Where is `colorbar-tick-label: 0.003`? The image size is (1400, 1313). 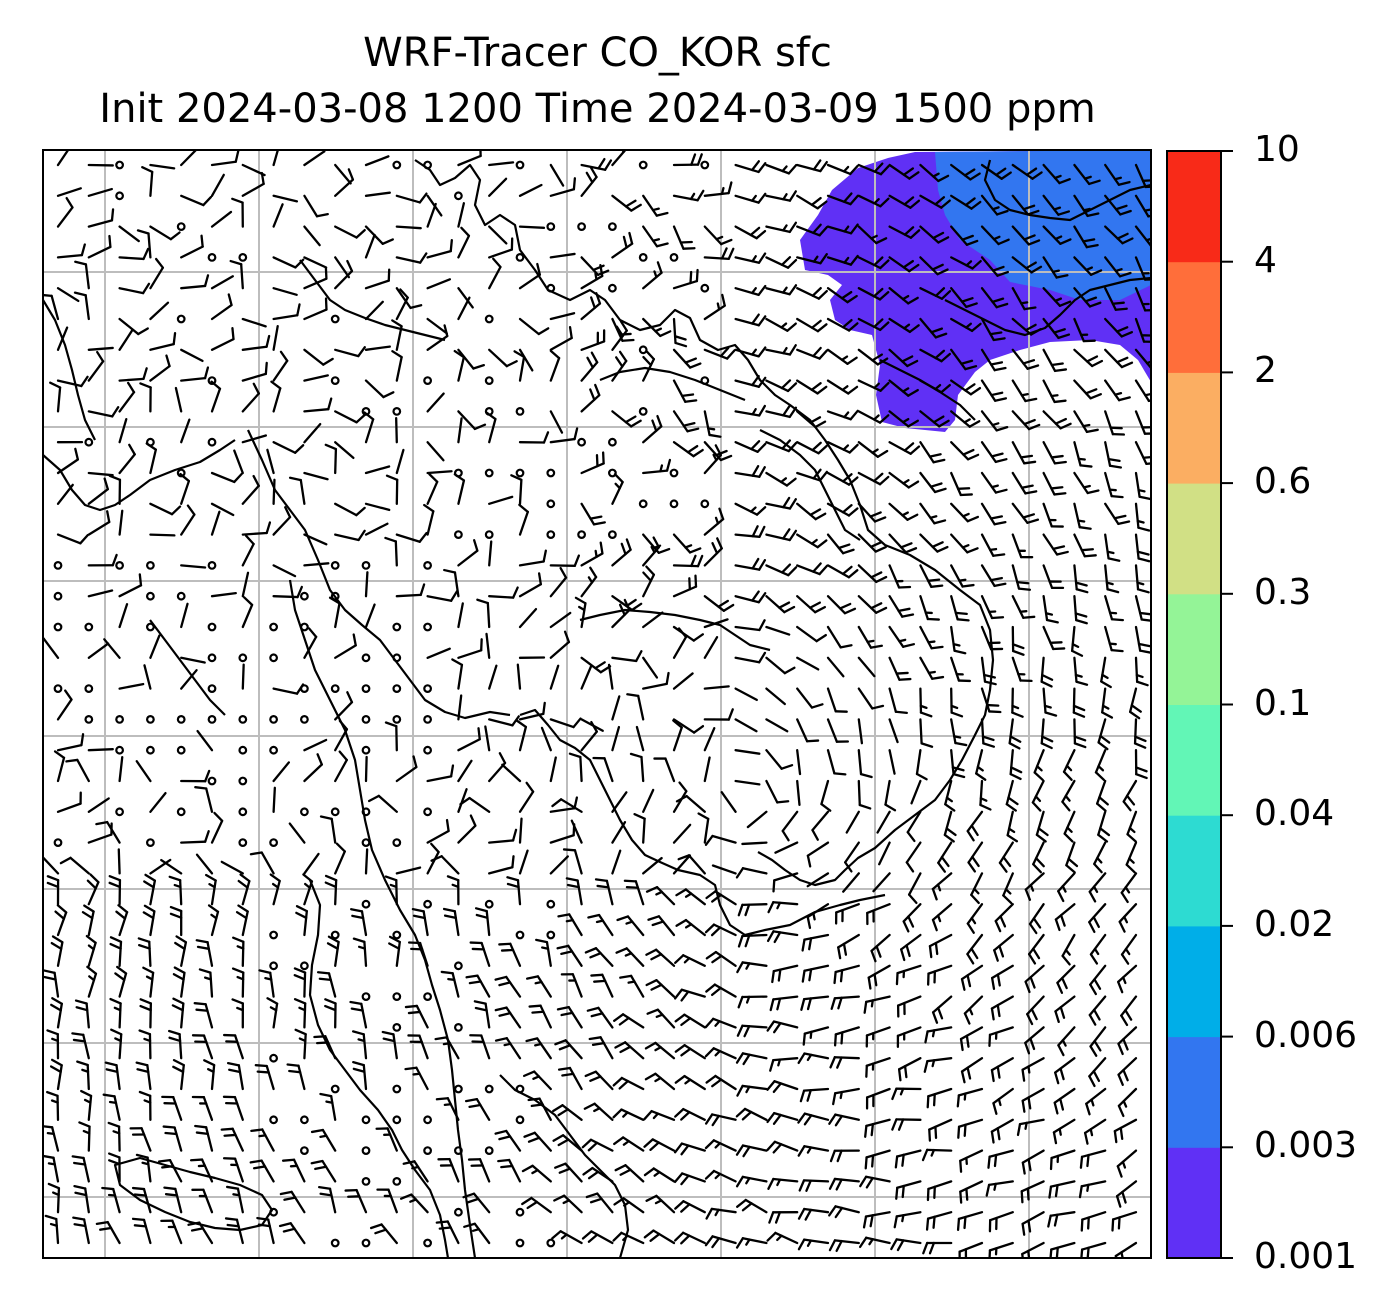
colorbar-tick-label: 0.003 is located at coordinates (1306, 1146).